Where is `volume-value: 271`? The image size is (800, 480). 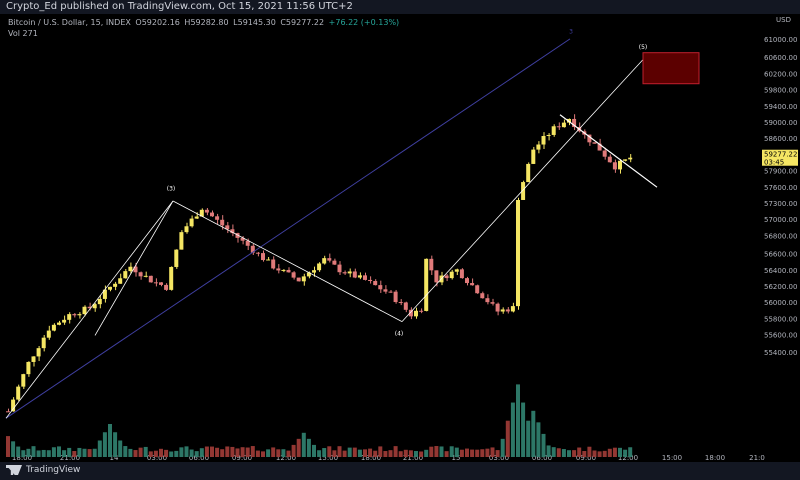 volume-value: 271 is located at coordinates (30, 33).